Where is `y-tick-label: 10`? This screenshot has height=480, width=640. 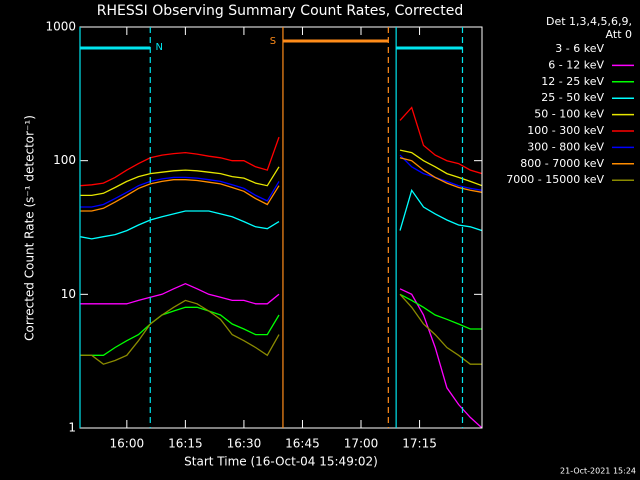
y-tick-label: 10 is located at coordinates (68, 294).